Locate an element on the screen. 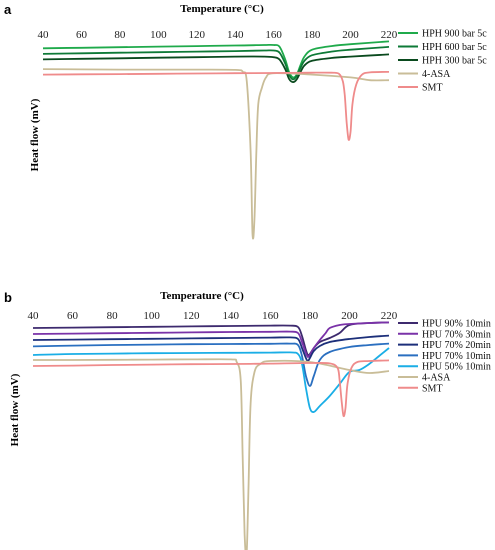 This screenshot has height=550, width=495. legend-label: HPU 70% 20min is located at coordinates (456, 345).